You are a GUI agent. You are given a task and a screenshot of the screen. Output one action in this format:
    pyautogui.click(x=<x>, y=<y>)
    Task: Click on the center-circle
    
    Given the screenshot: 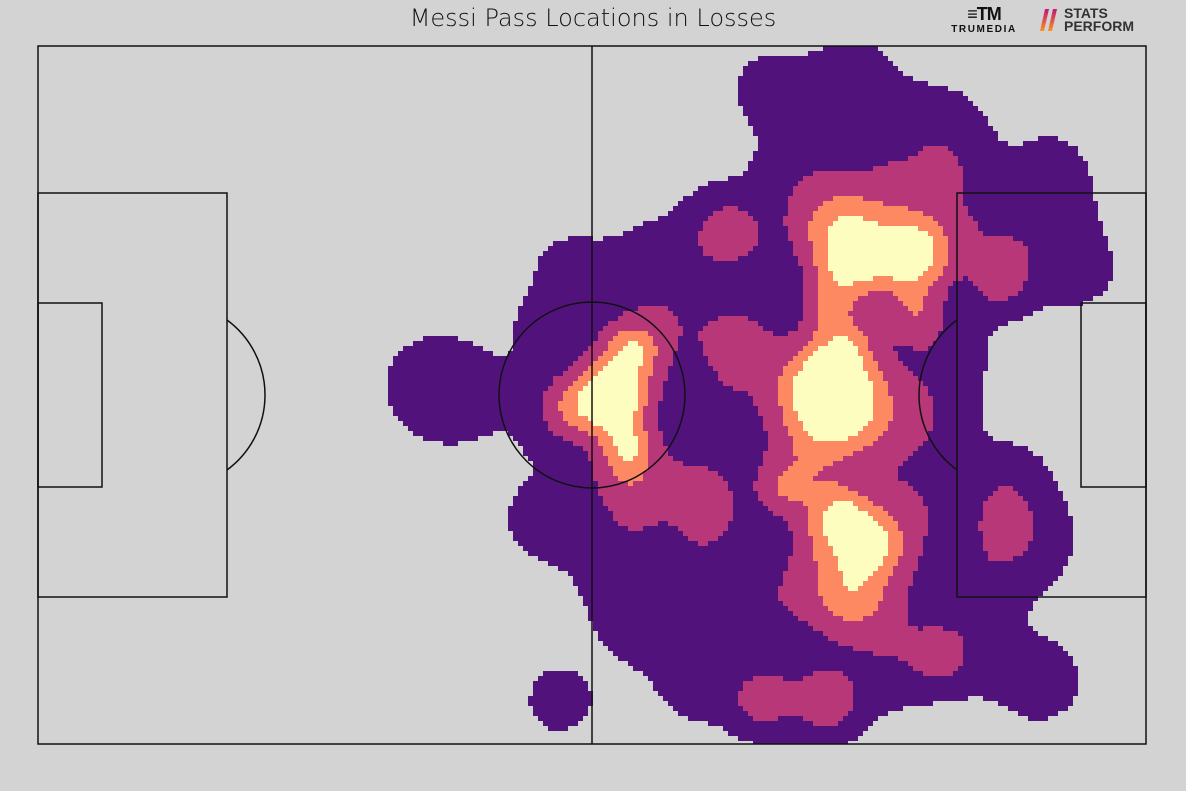 What is the action you would take?
    pyautogui.click(x=592, y=395)
    